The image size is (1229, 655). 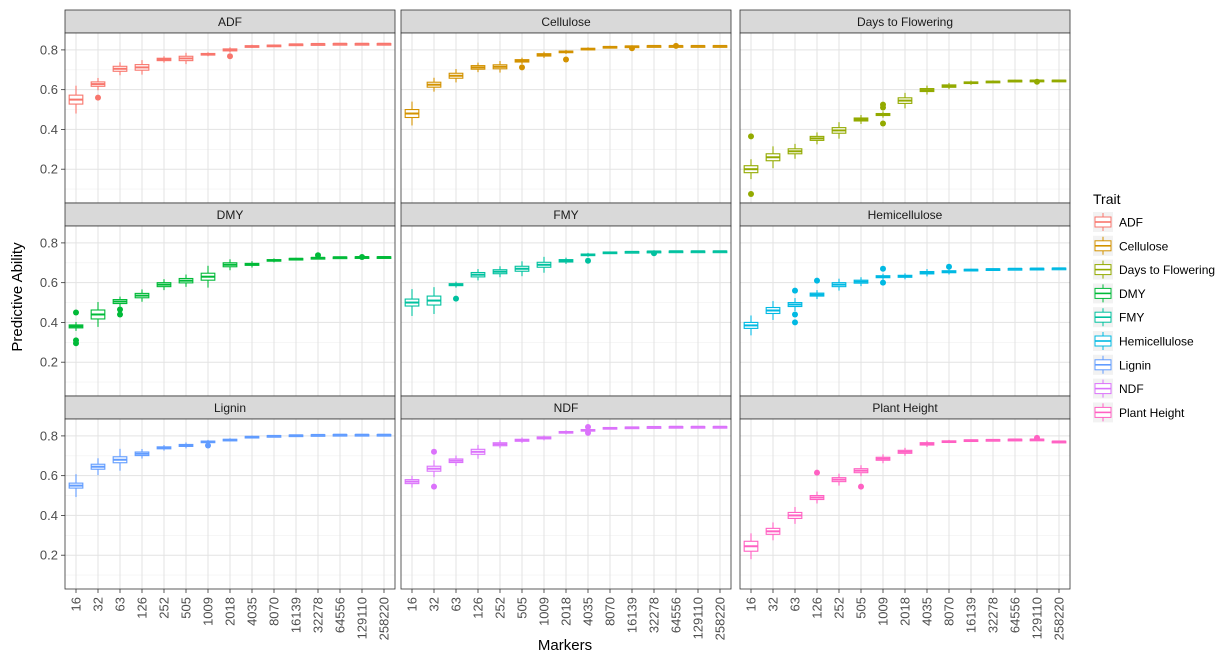 What do you see at coordinates (1122, 365) in the screenshot?
I see `legend-item-lignin: Lignin` at bounding box center [1122, 365].